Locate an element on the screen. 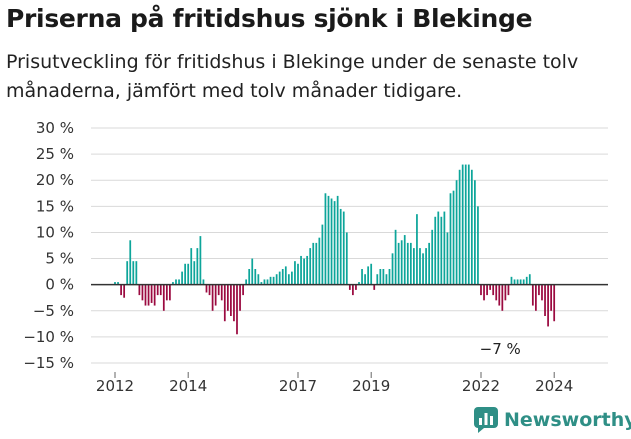 The width and height of the screenshot is (631, 439). annotations: −7 % is located at coordinates (500, 349).